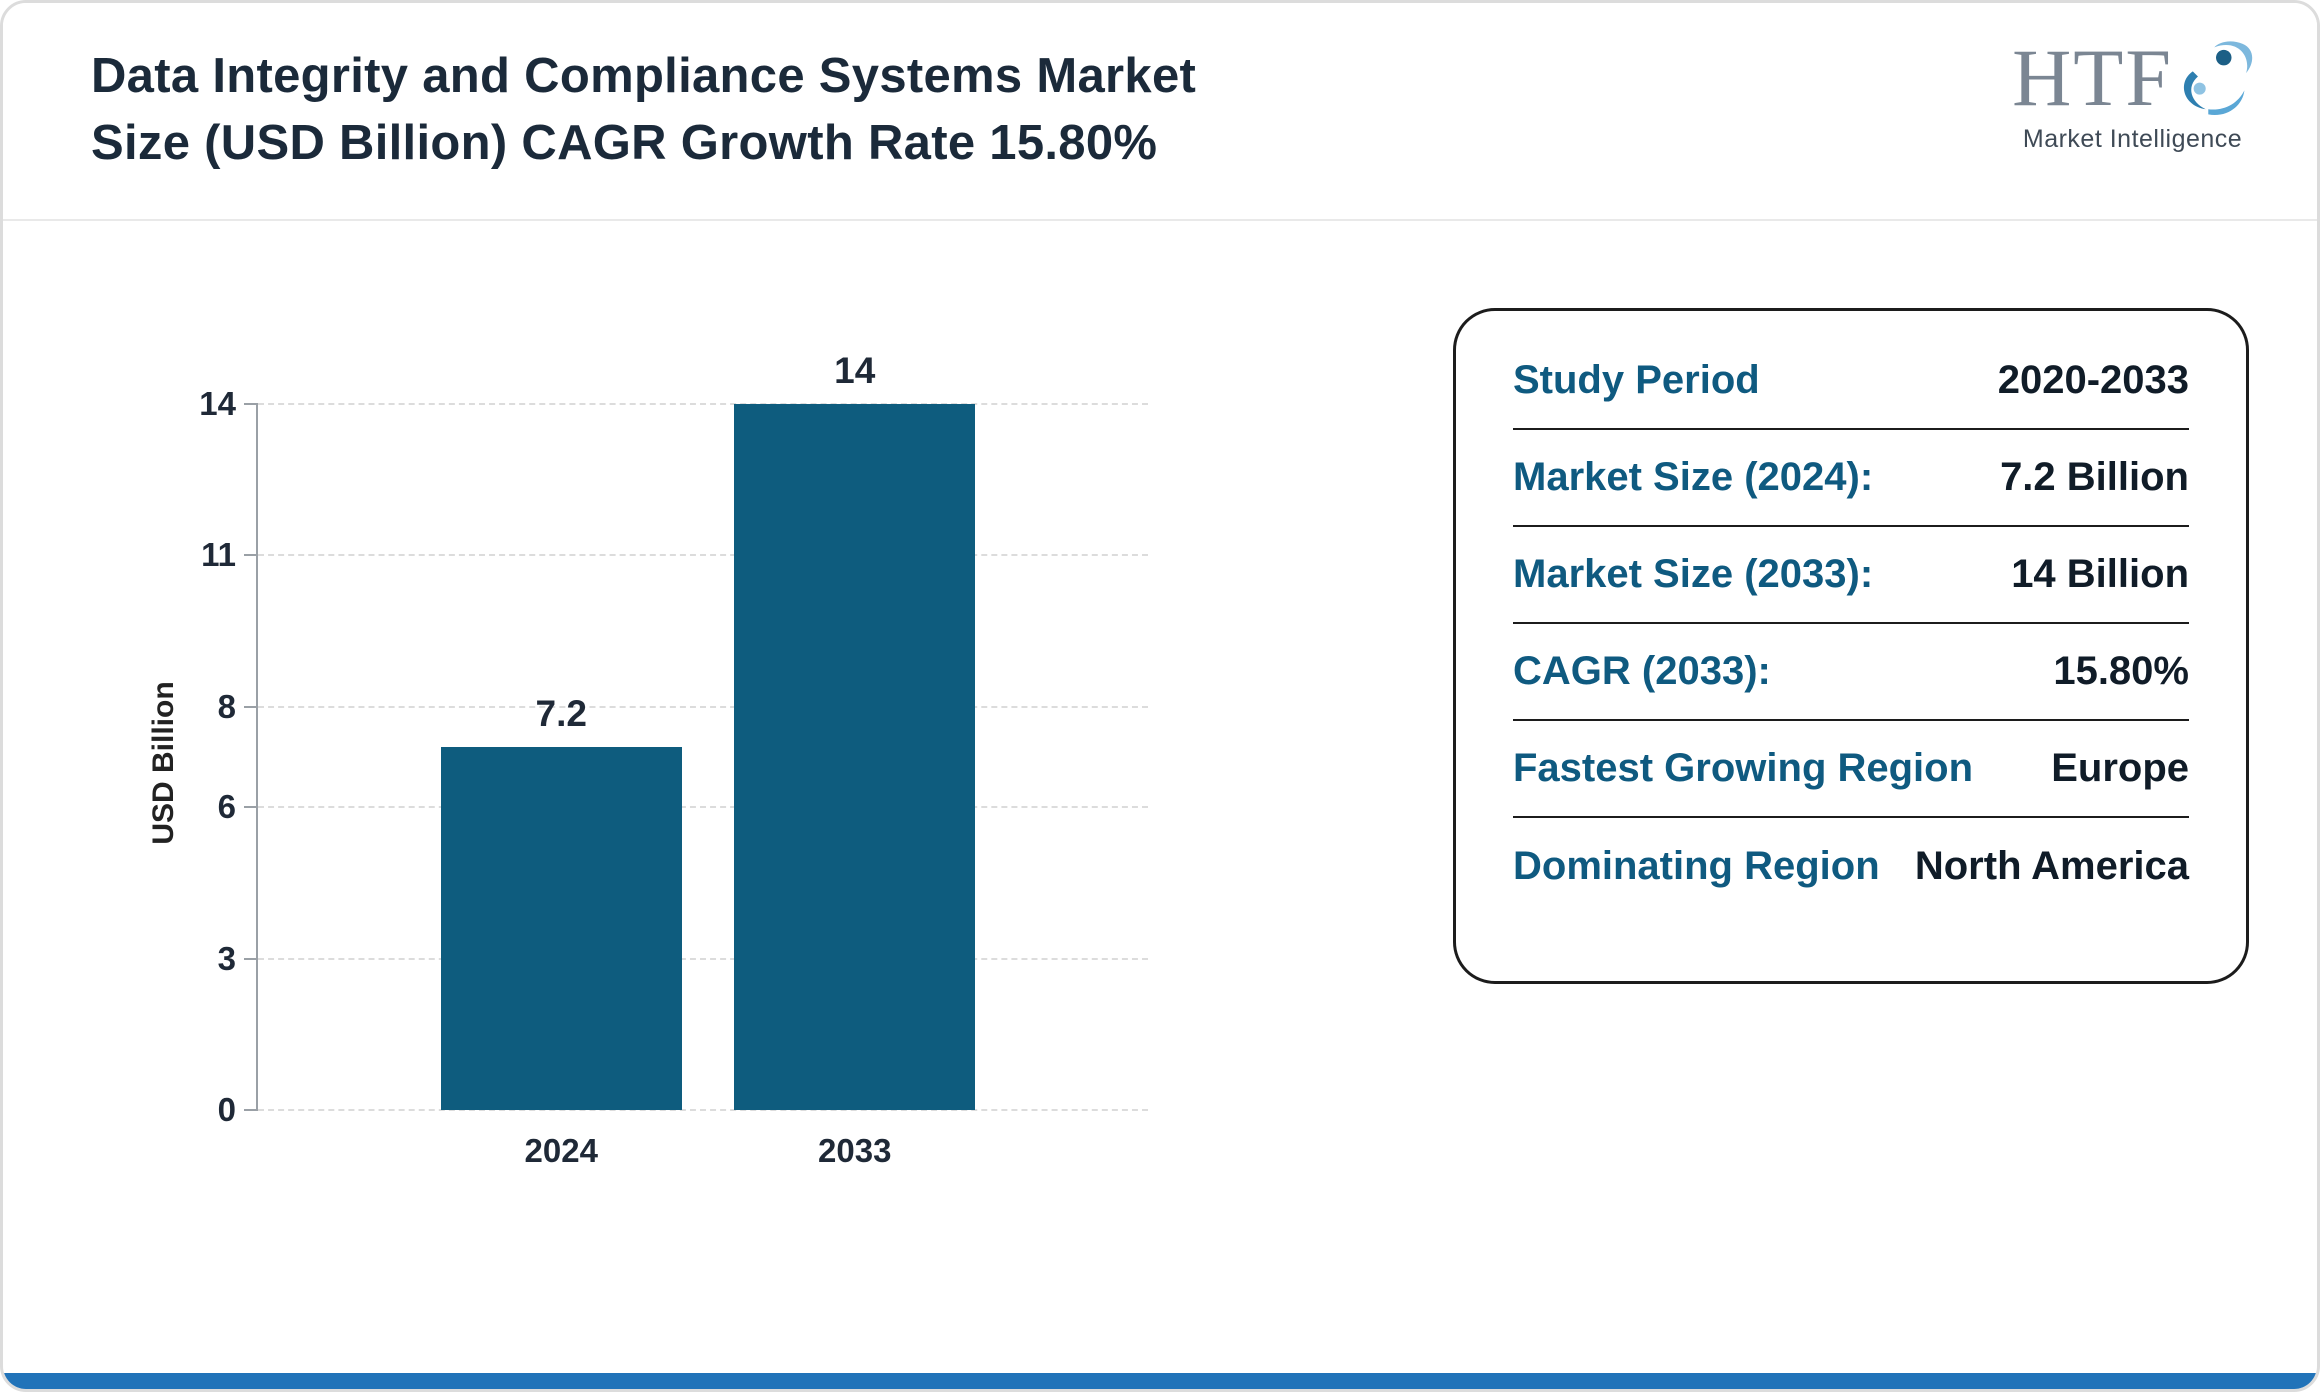 The height and width of the screenshot is (1392, 2320). What do you see at coordinates (2121, 671) in the screenshot?
I see `info-value: 15.80%` at bounding box center [2121, 671].